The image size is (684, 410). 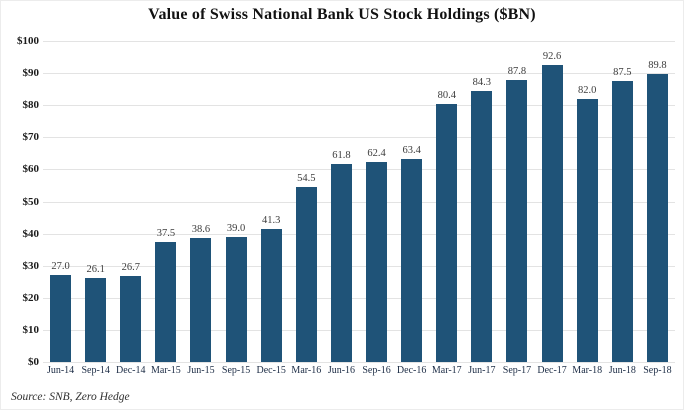 What do you see at coordinates (306, 179) in the screenshot?
I see `bar-value-label: 54.5` at bounding box center [306, 179].